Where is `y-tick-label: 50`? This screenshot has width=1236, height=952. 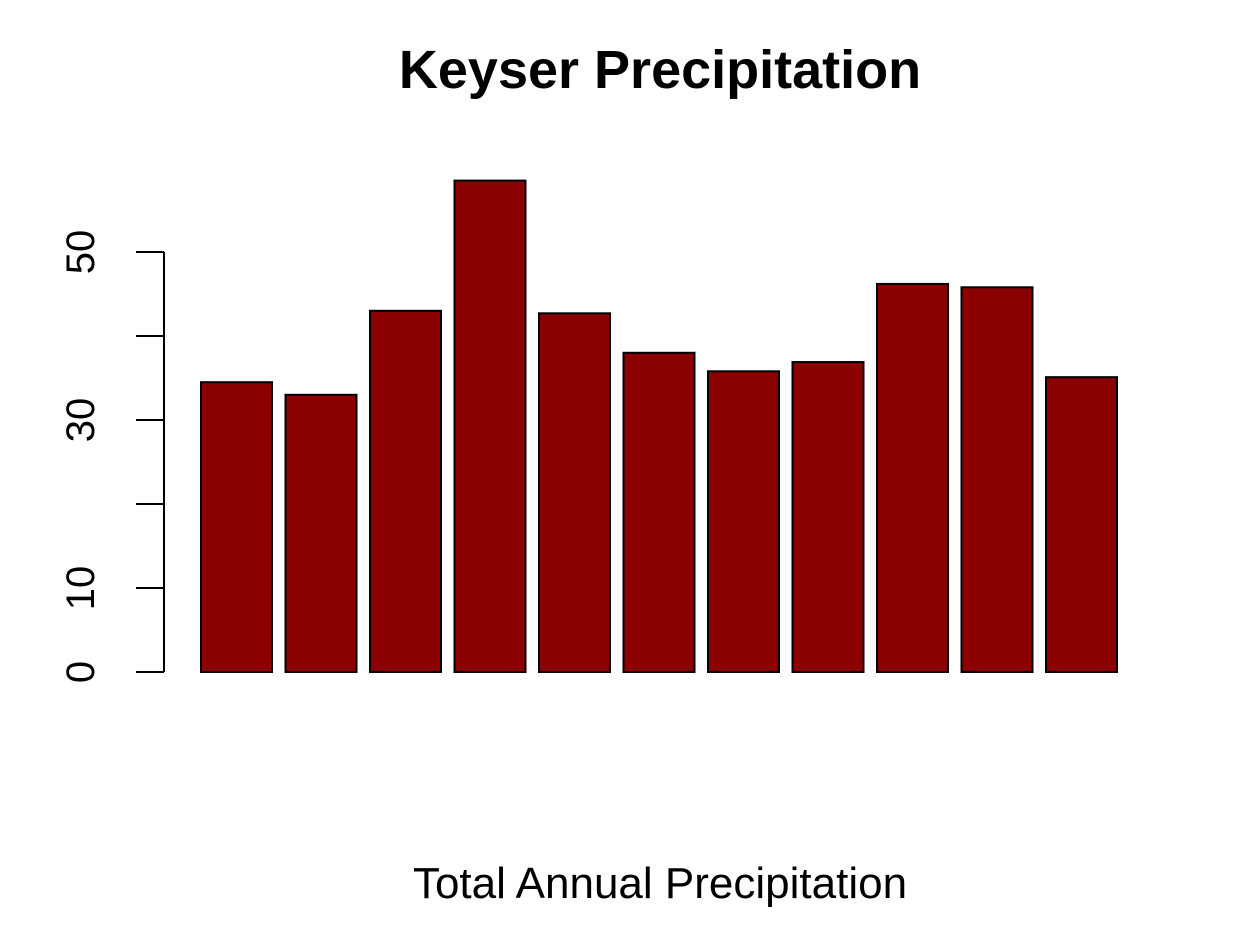
y-tick-label: 50 is located at coordinates (81, 252).